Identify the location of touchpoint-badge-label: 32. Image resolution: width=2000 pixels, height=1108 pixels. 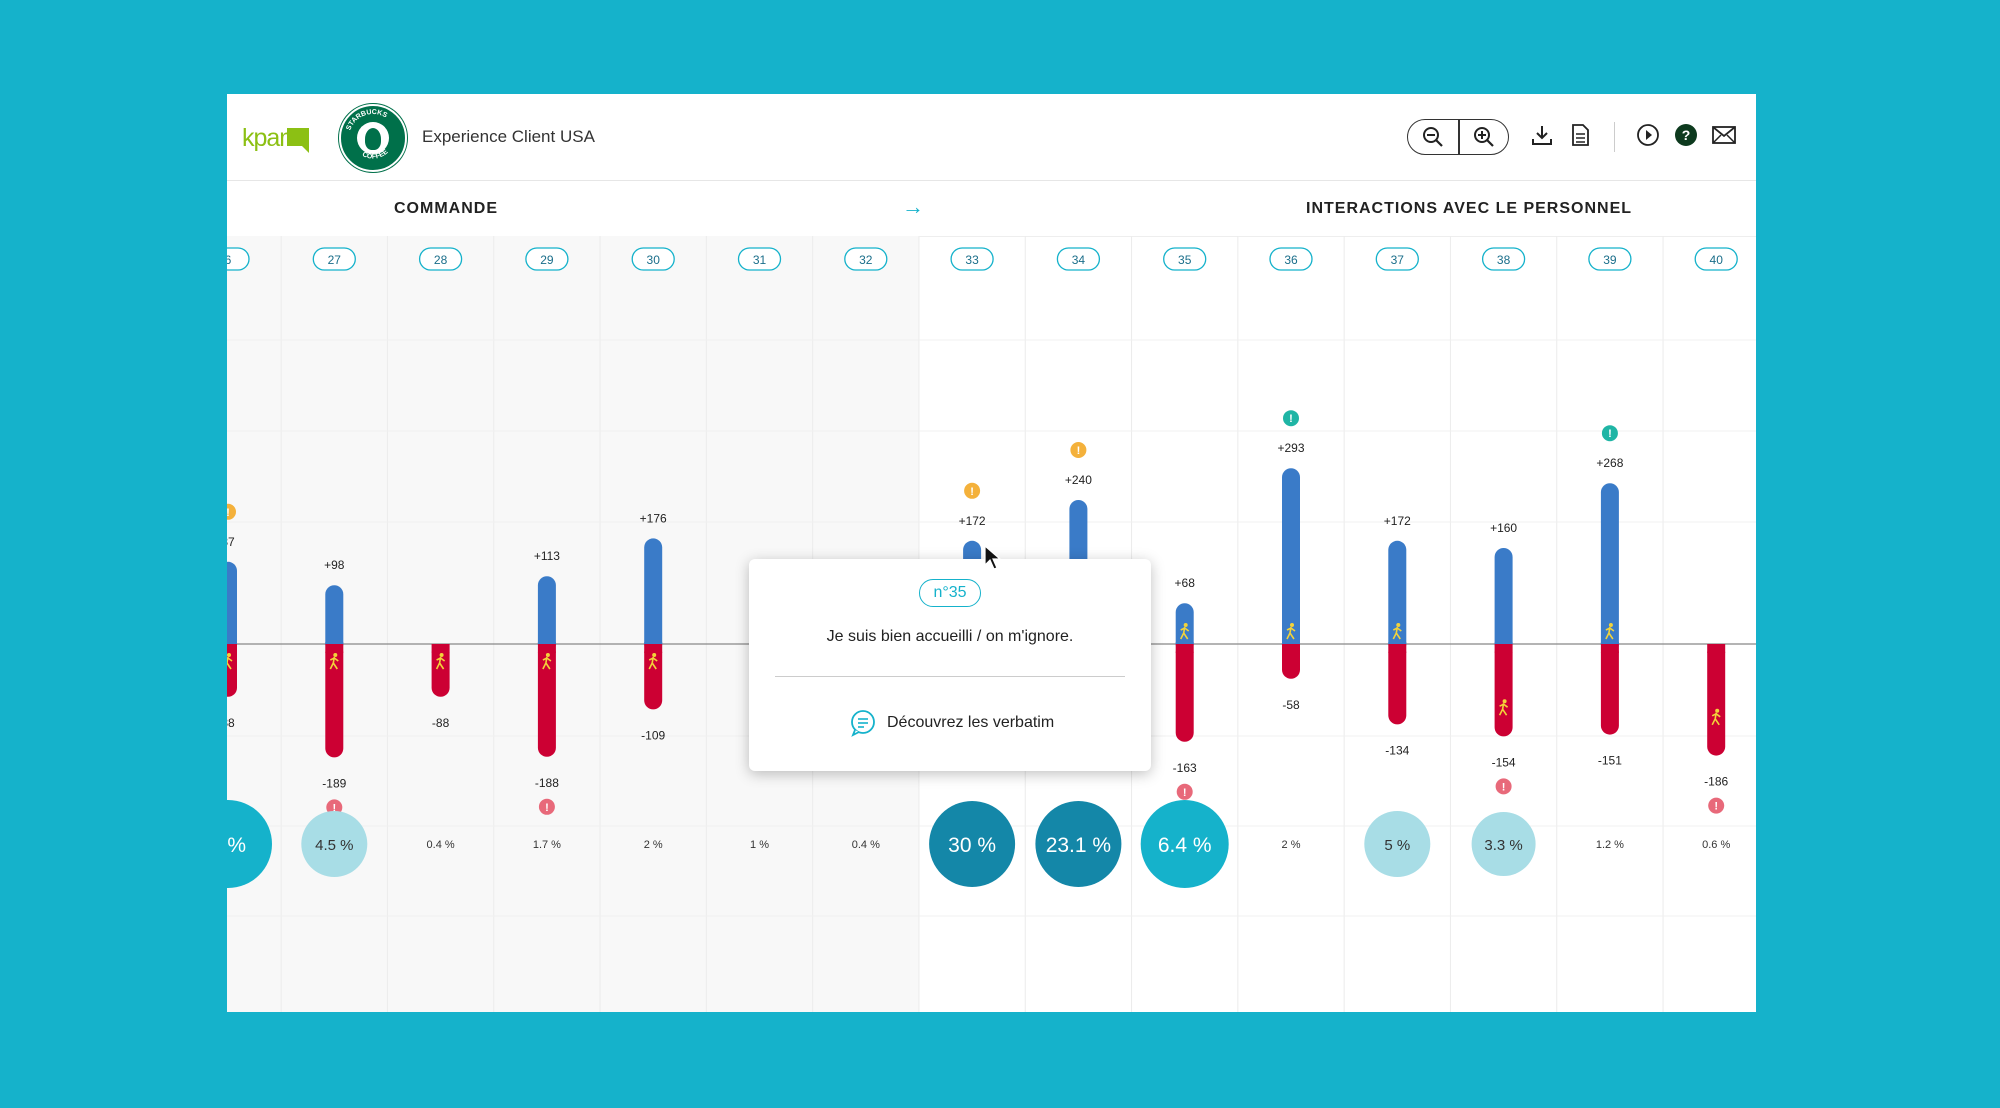
(866, 260).